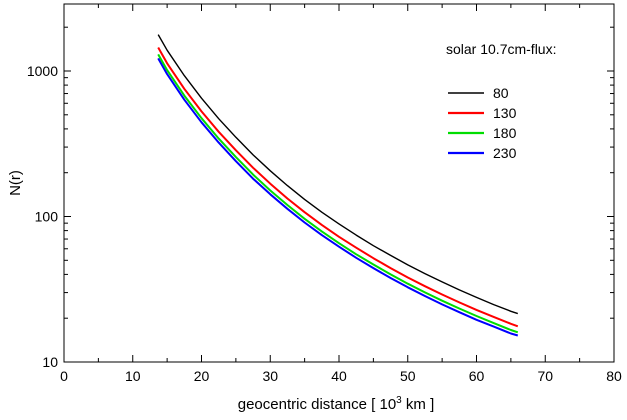  Describe the element at coordinates (545, 376) in the screenshot. I see `x-tick-label: 70` at that location.